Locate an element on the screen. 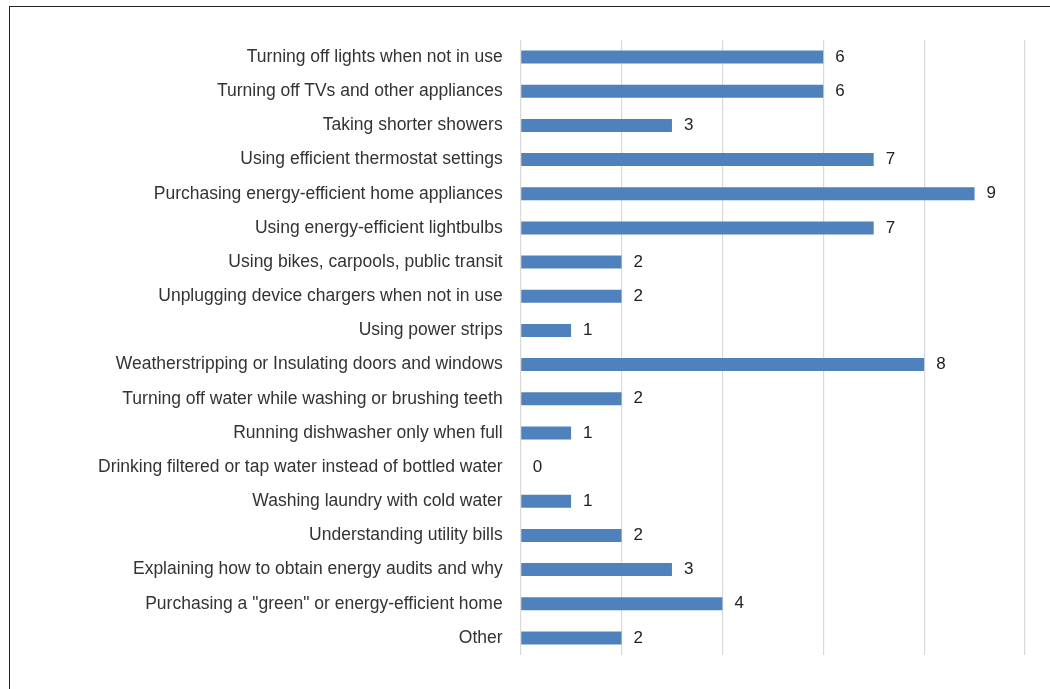 Image resolution: width=1050 pixels, height=689 pixels. y-tick-label: Taking shorter showers is located at coordinates (412, 124).